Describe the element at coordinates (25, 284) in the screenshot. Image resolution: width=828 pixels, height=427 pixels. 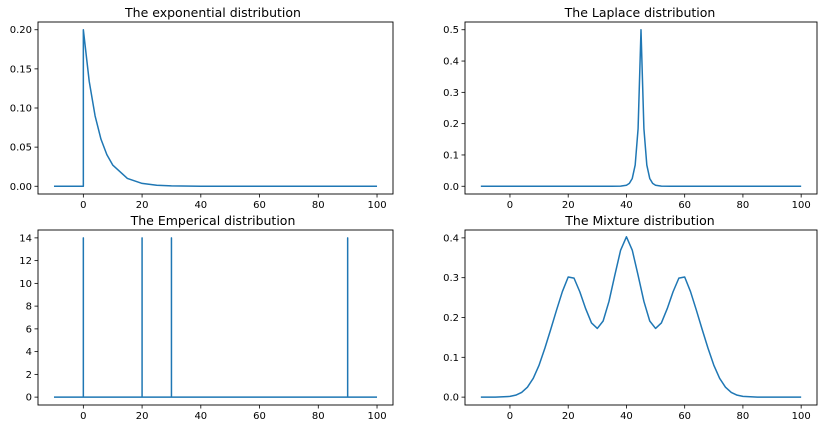
I see `y-tick-label: 10` at that location.